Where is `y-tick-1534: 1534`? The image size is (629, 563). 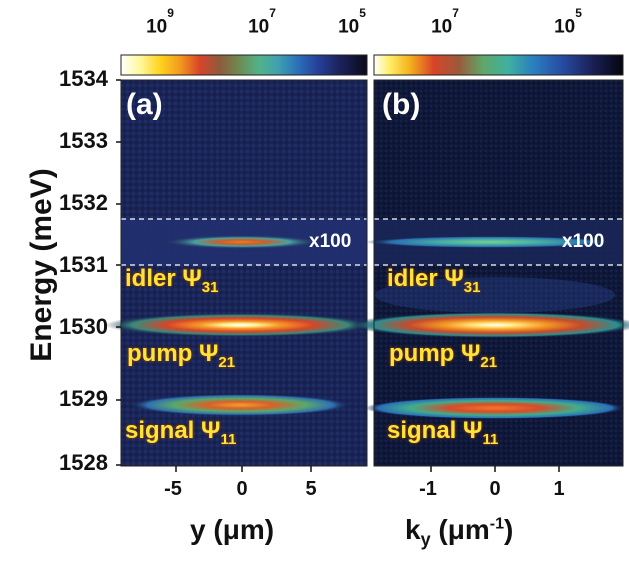
y-tick-1534: 1534 is located at coordinates (83, 78).